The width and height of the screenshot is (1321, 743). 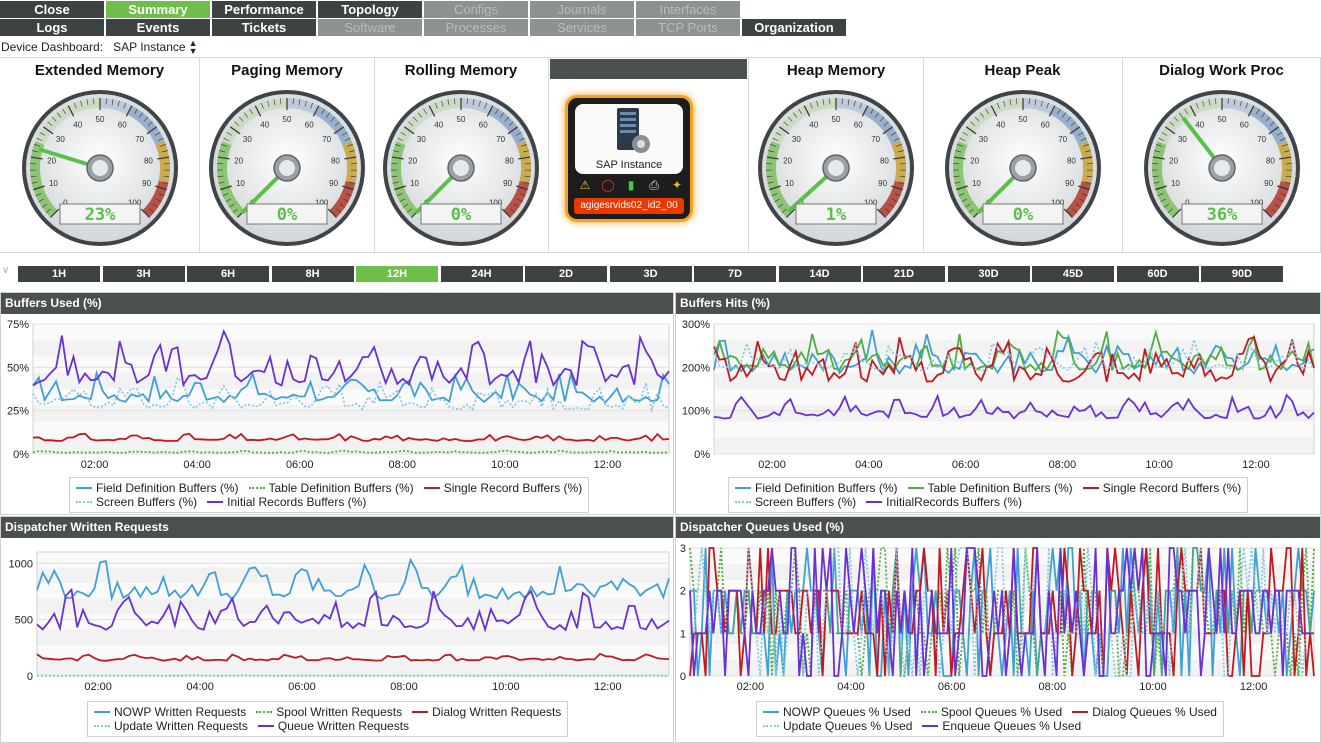 I want to click on legend-item: Initial Records Buffers (%), so click(x=286, y=502).